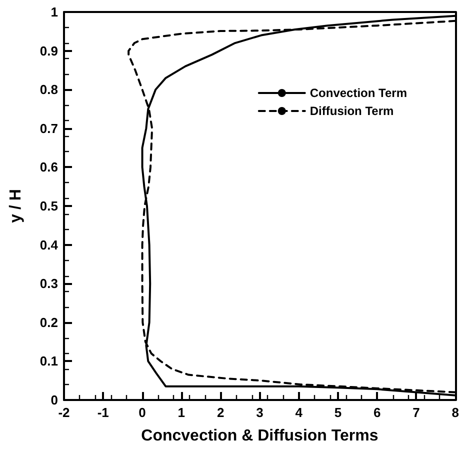  What do you see at coordinates (49, 322) in the screenshot?
I see `y-tick-label: 0.2` at bounding box center [49, 322].